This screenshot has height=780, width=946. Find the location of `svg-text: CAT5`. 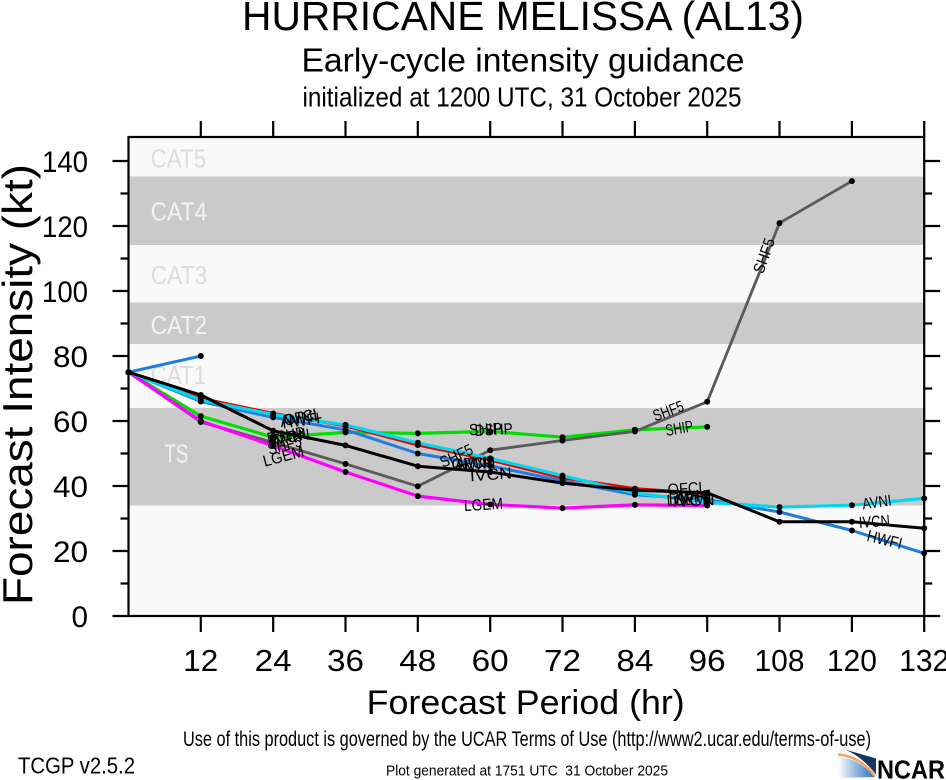

svg-text: CAT5 is located at coordinates (179, 160).